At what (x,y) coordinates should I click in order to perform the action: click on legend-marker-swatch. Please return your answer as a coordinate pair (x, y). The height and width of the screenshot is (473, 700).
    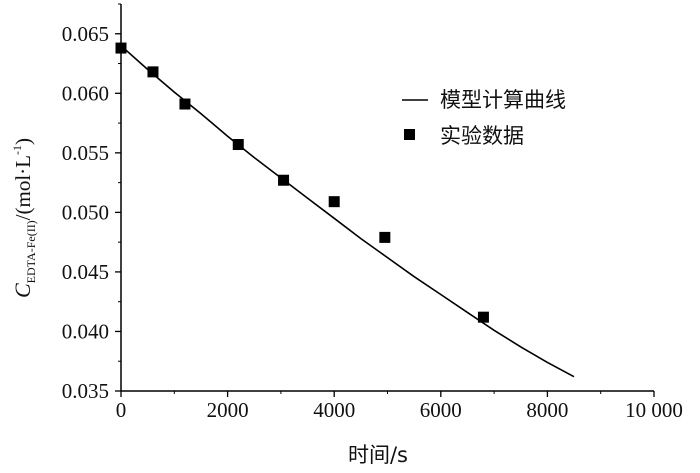
    Looking at the image, I should click on (409, 134).